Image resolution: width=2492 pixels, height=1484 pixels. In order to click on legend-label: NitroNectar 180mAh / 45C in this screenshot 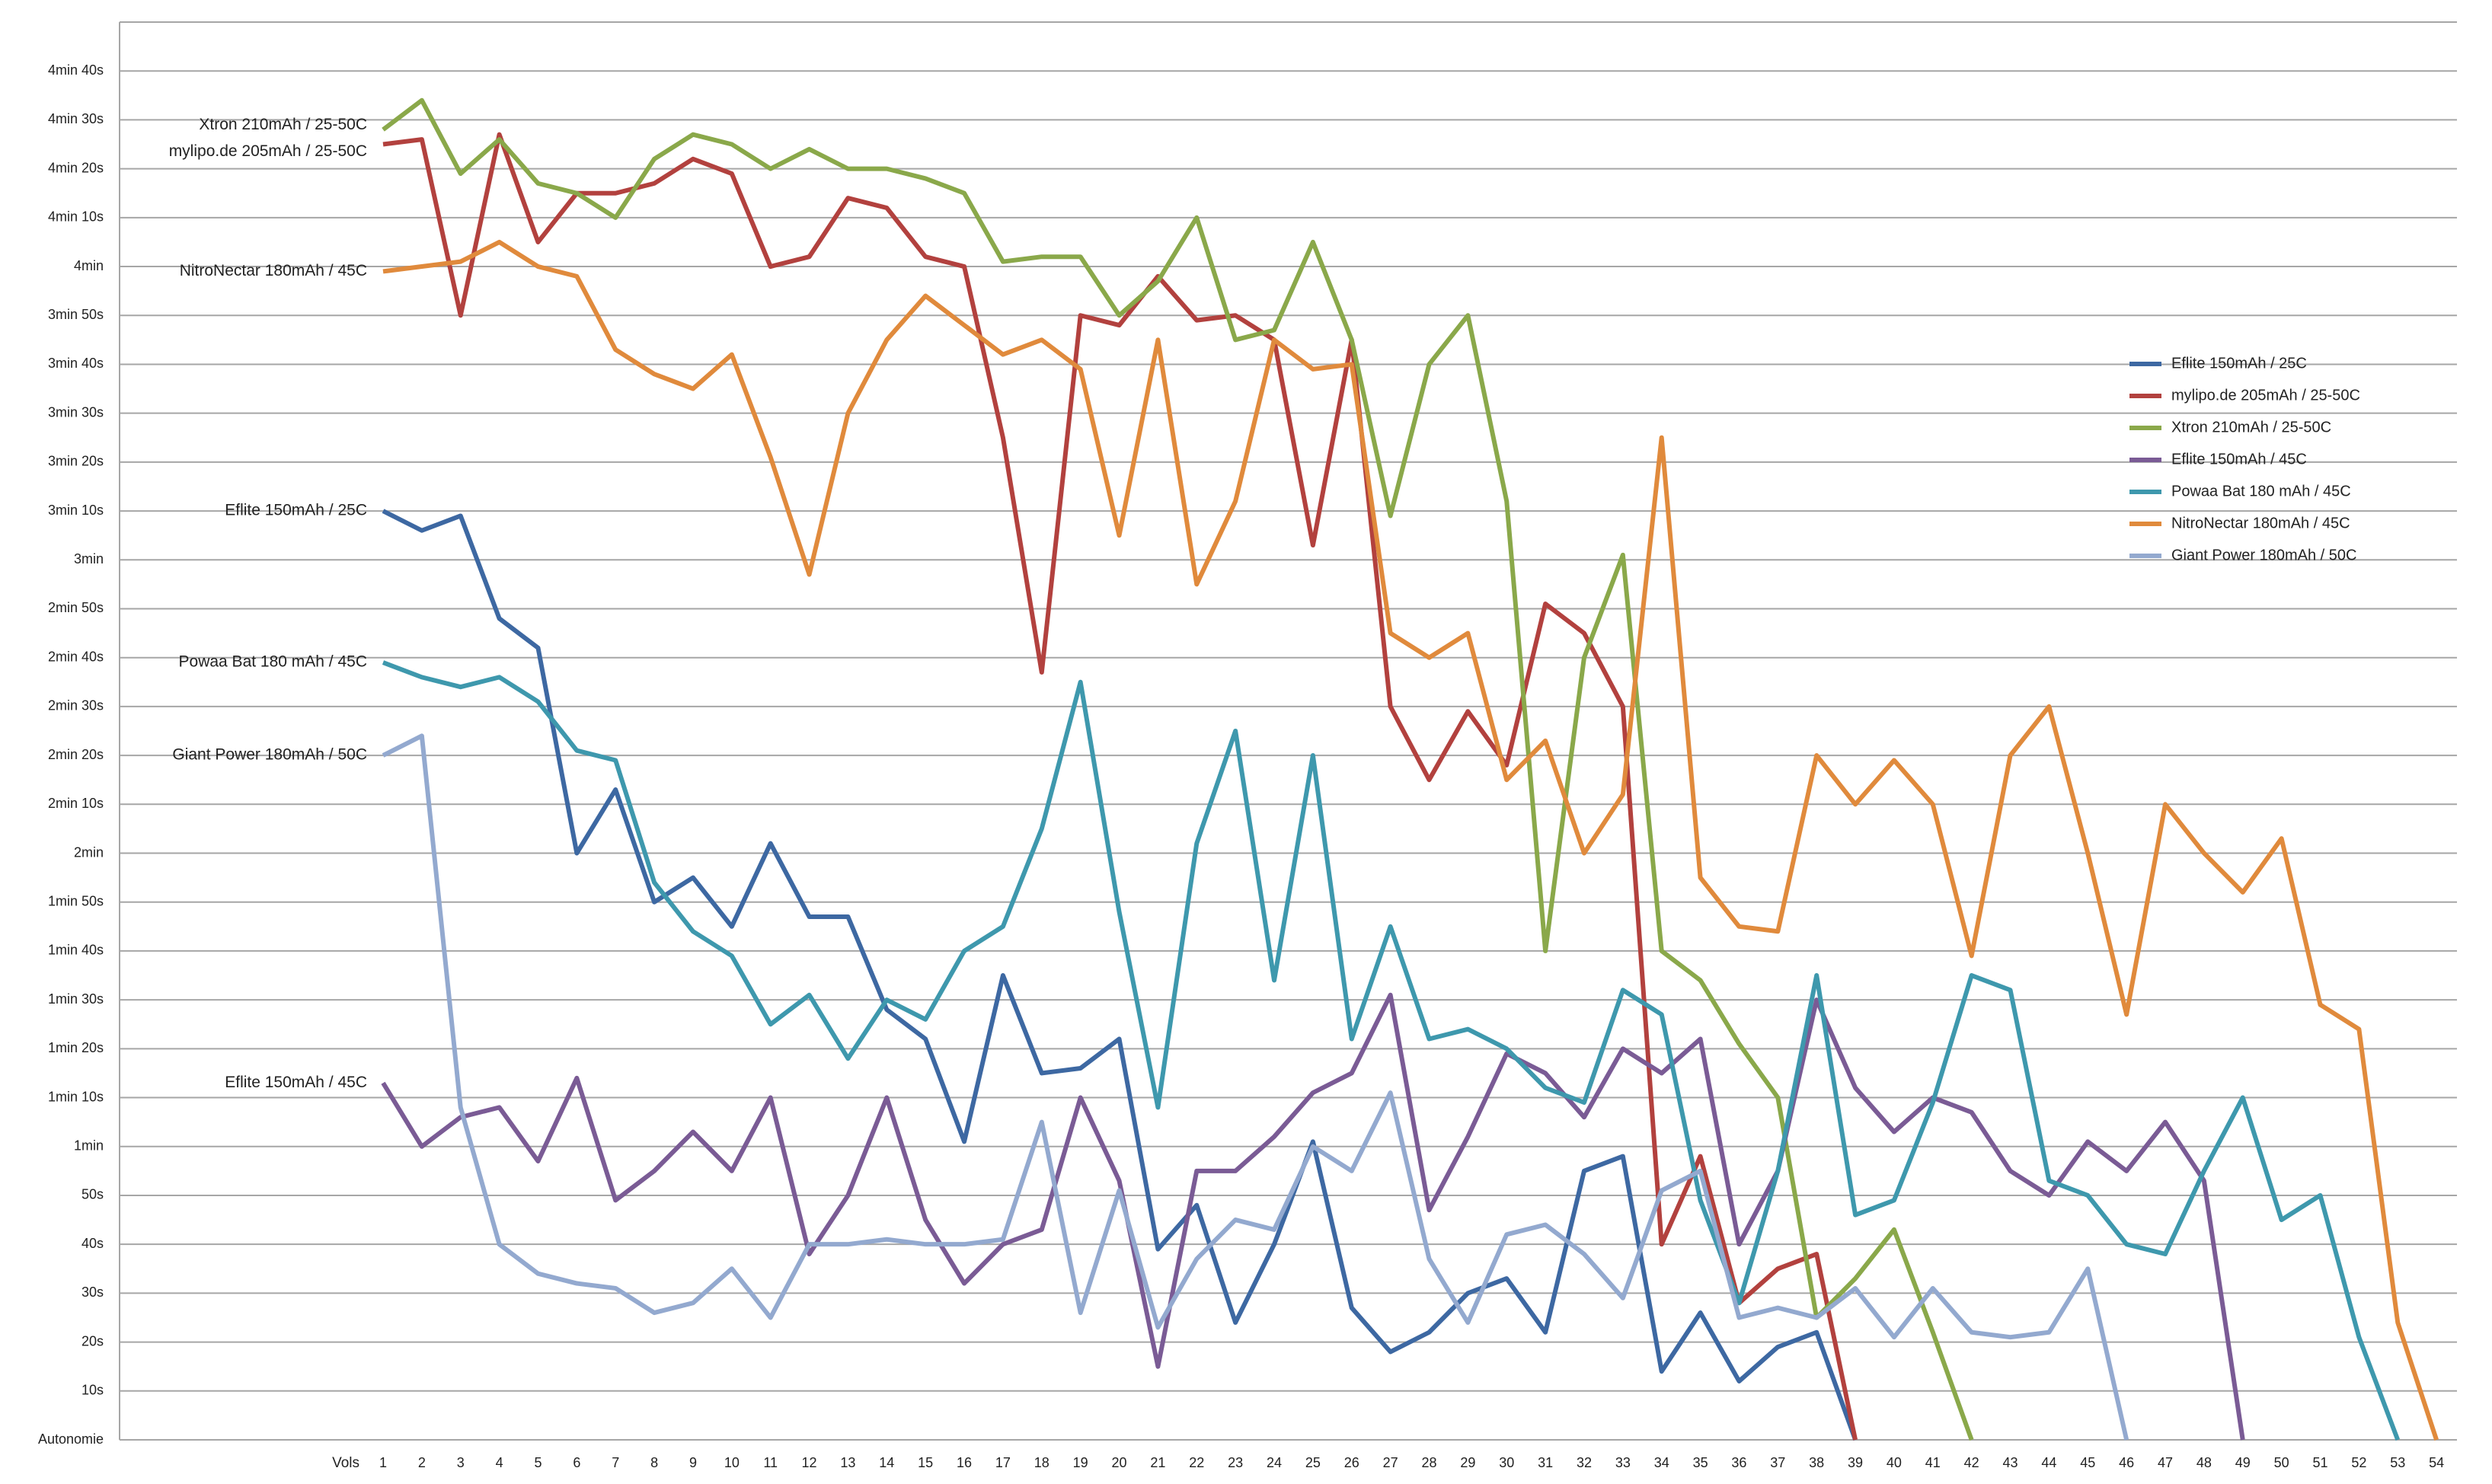, I will do `click(2260, 523)`.